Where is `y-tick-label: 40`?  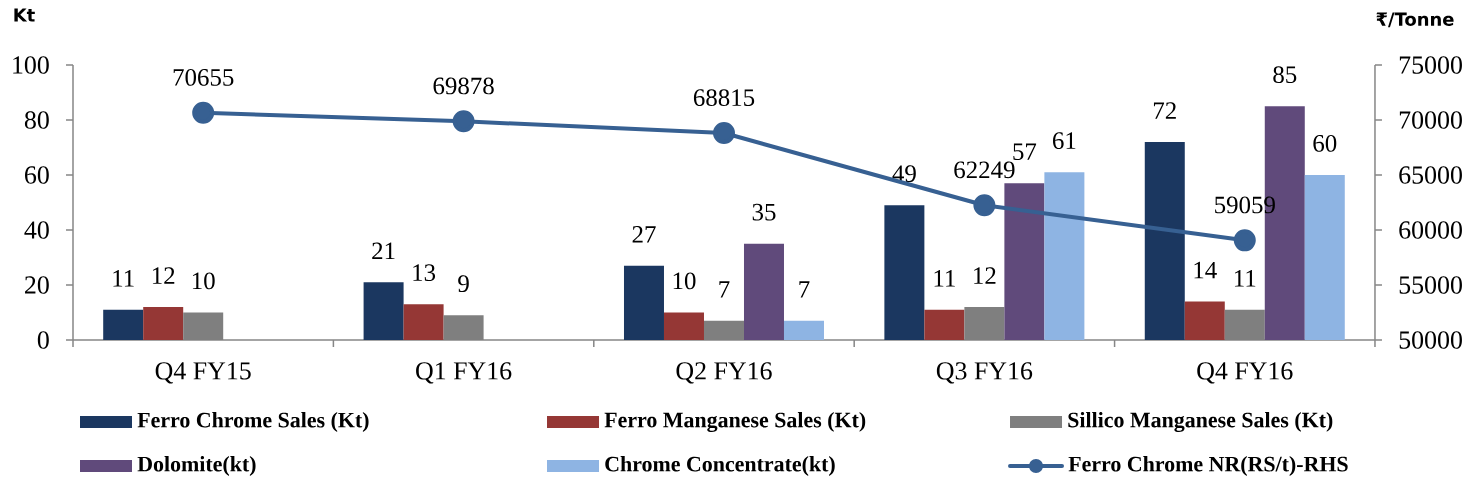 y-tick-label: 40 is located at coordinates (36, 230).